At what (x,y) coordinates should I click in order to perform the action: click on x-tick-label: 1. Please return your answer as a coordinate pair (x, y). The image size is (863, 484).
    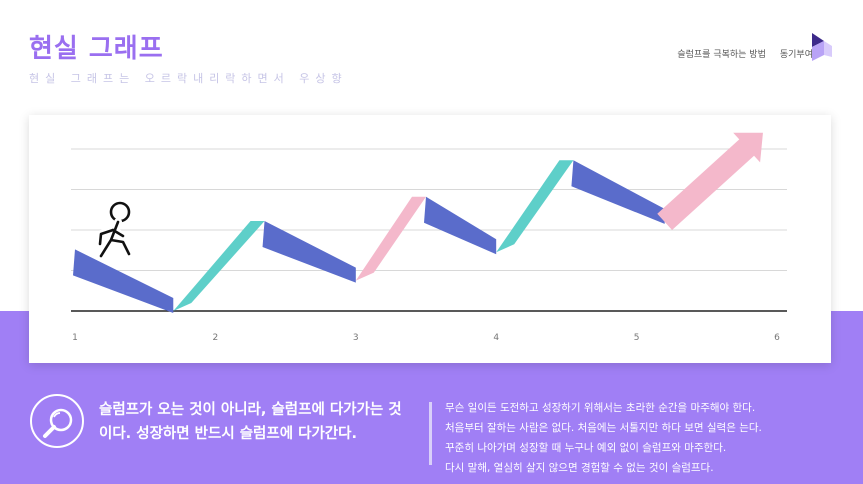
    Looking at the image, I should click on (75, 338).